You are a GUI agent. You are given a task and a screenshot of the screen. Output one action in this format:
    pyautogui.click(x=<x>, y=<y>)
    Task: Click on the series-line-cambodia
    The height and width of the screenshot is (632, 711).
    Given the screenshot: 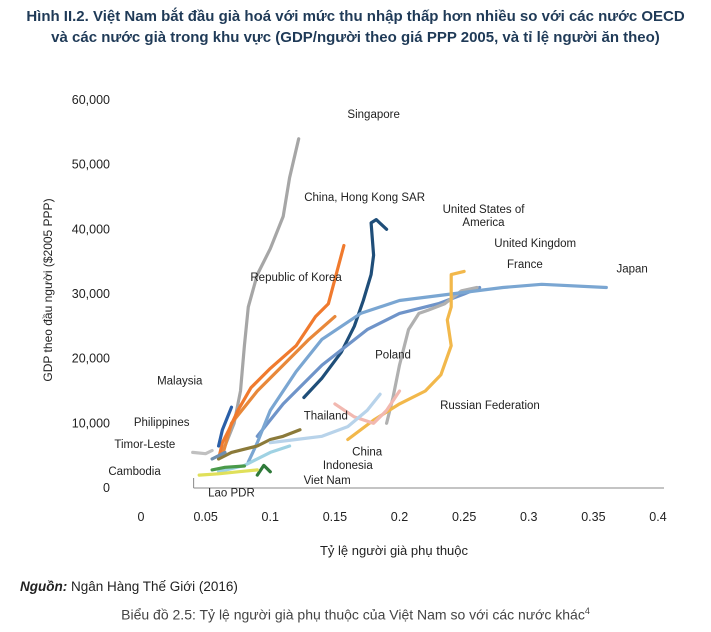 What is the action you would take?
    pyautogui.click(x=228, y=472)
    